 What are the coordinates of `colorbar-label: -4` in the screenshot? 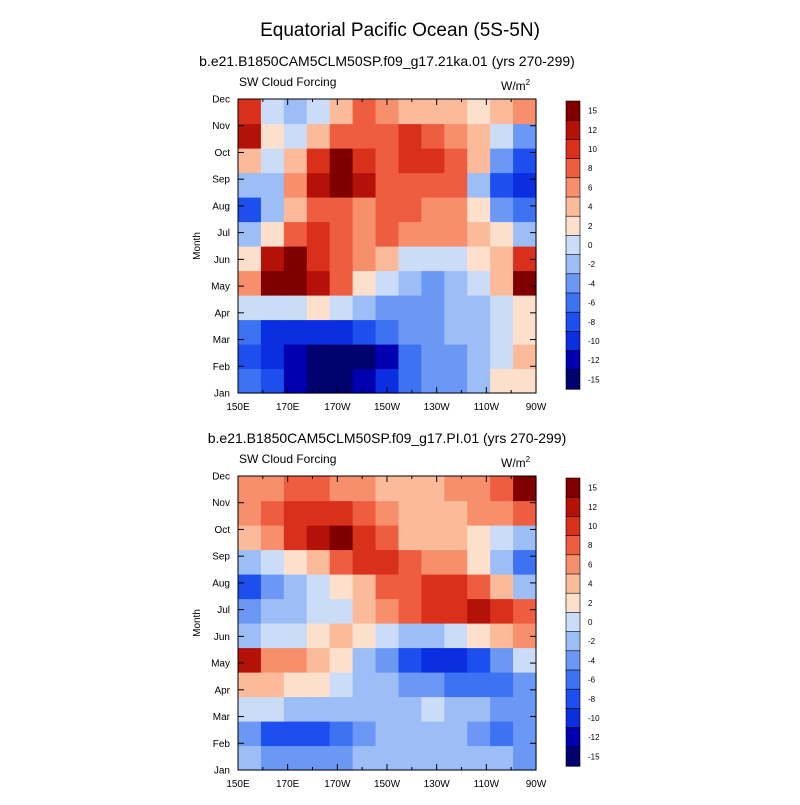 It's located at (592, 660).